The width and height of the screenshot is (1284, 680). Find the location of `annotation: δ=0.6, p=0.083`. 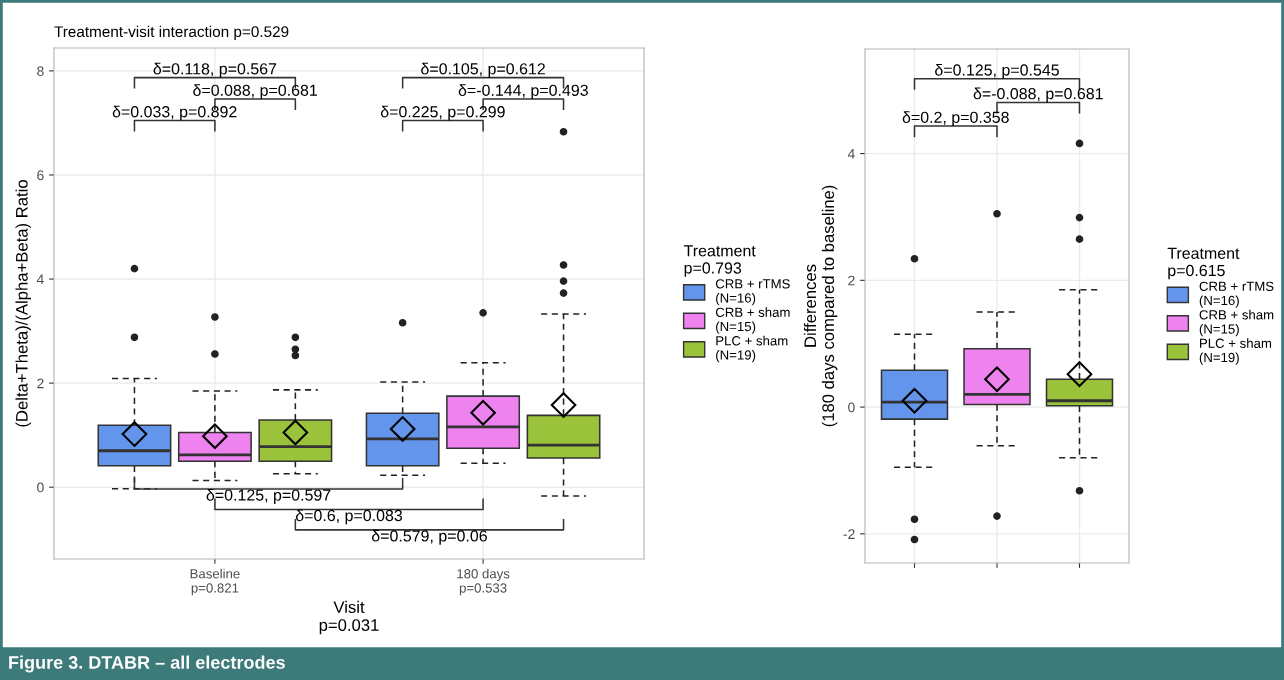

annotation: δ=0.6, p=0.083 is located at coordinates (349, 517).